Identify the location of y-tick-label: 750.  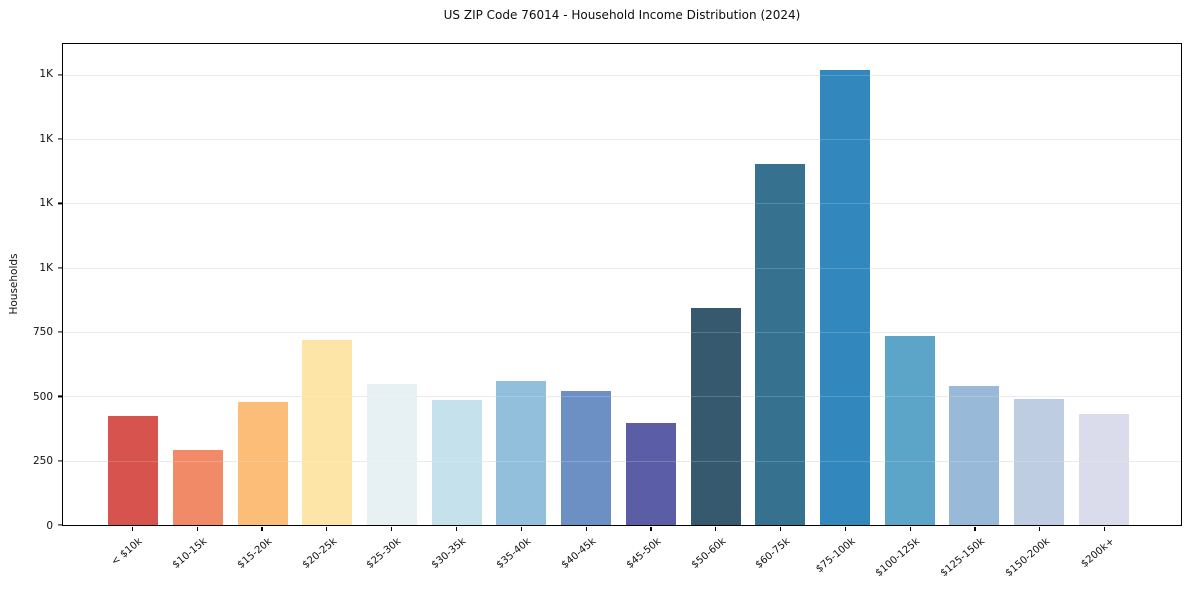
(42, 332).